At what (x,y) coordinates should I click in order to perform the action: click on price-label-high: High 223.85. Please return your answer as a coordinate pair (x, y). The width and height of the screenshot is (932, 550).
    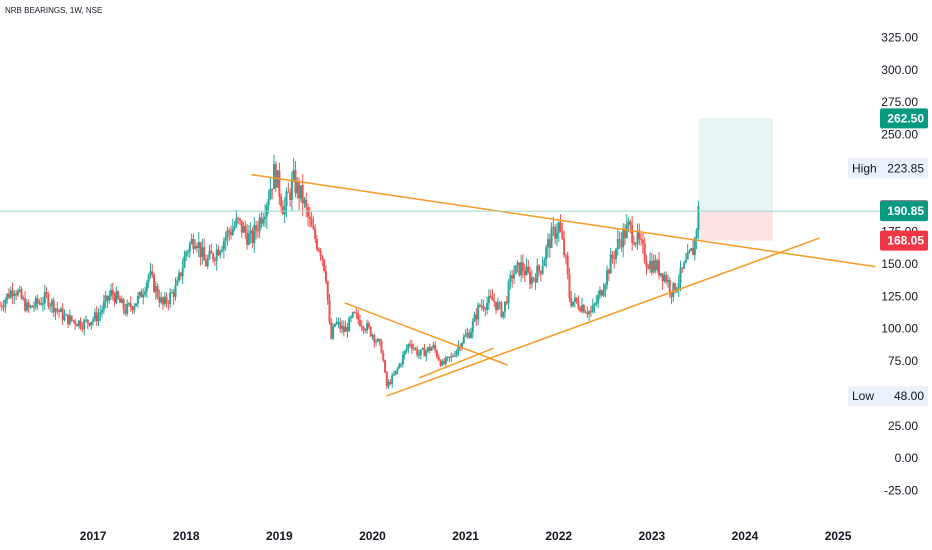
    Looking at the image, I should click on (888, 168).